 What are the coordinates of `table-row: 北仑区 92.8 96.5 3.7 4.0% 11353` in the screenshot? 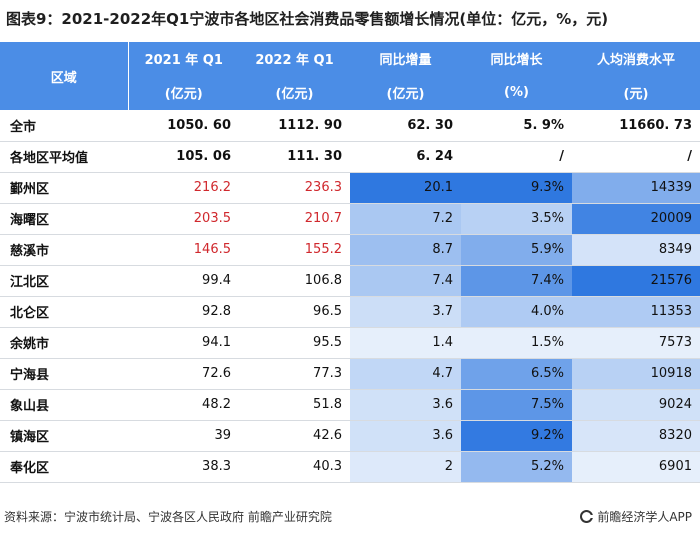 It's located at (350, 312).